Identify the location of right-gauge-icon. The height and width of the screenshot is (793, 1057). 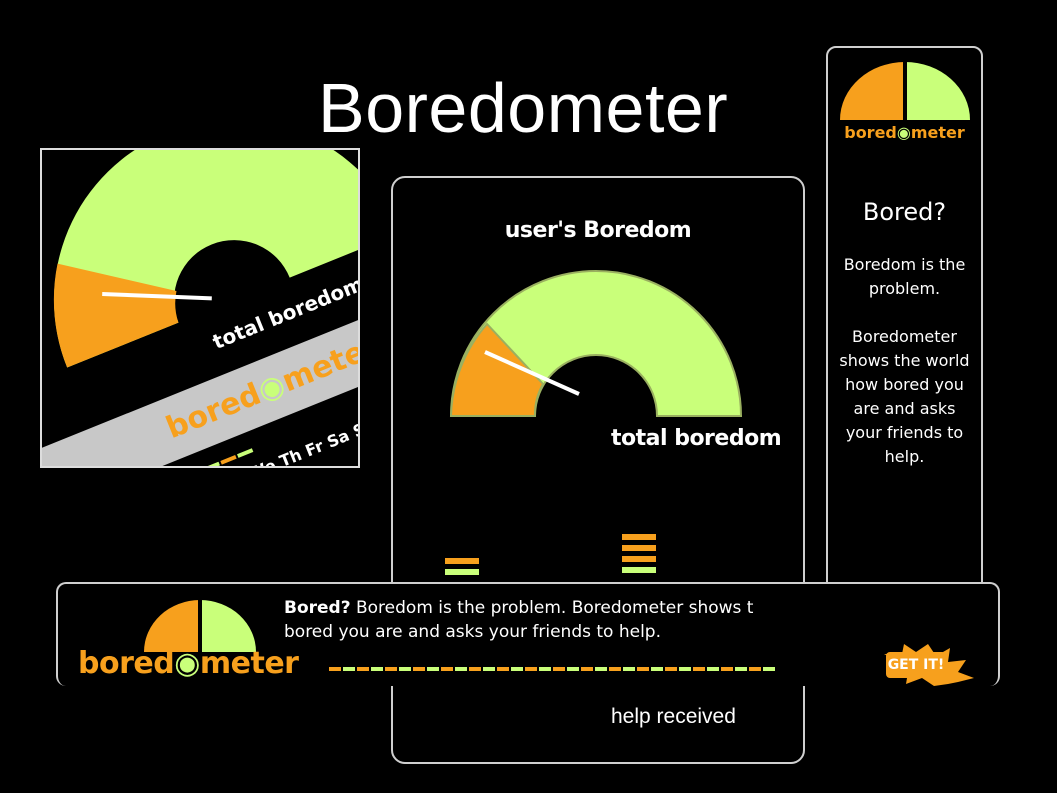
(905, 91).